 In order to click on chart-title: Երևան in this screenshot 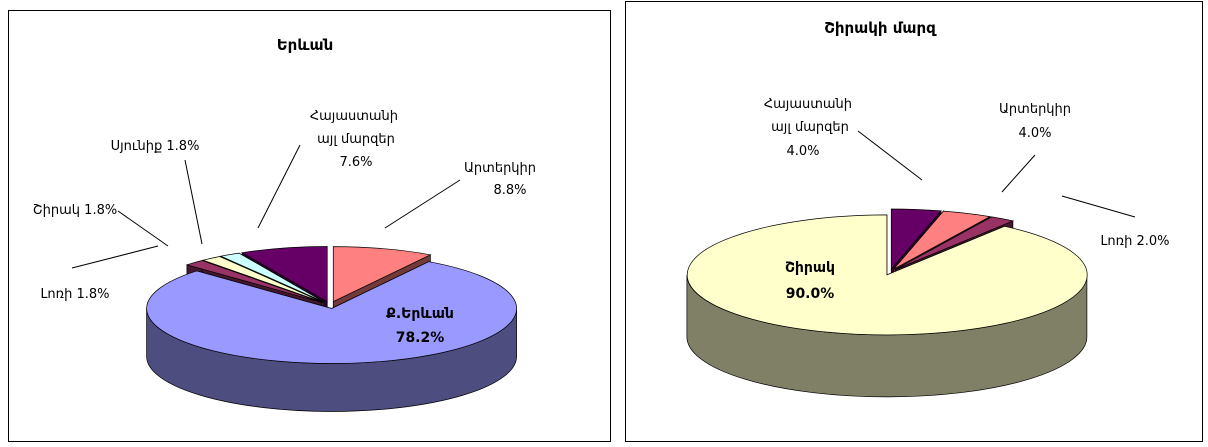, I will do `click(305, 45)`.